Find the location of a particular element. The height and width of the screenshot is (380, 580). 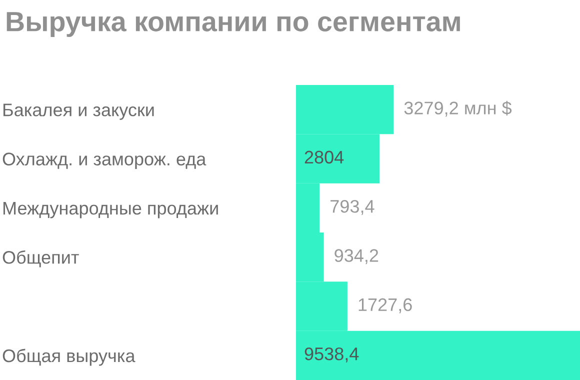

data-label: 3279,2 млн $ is located at coordinates (458, 108).